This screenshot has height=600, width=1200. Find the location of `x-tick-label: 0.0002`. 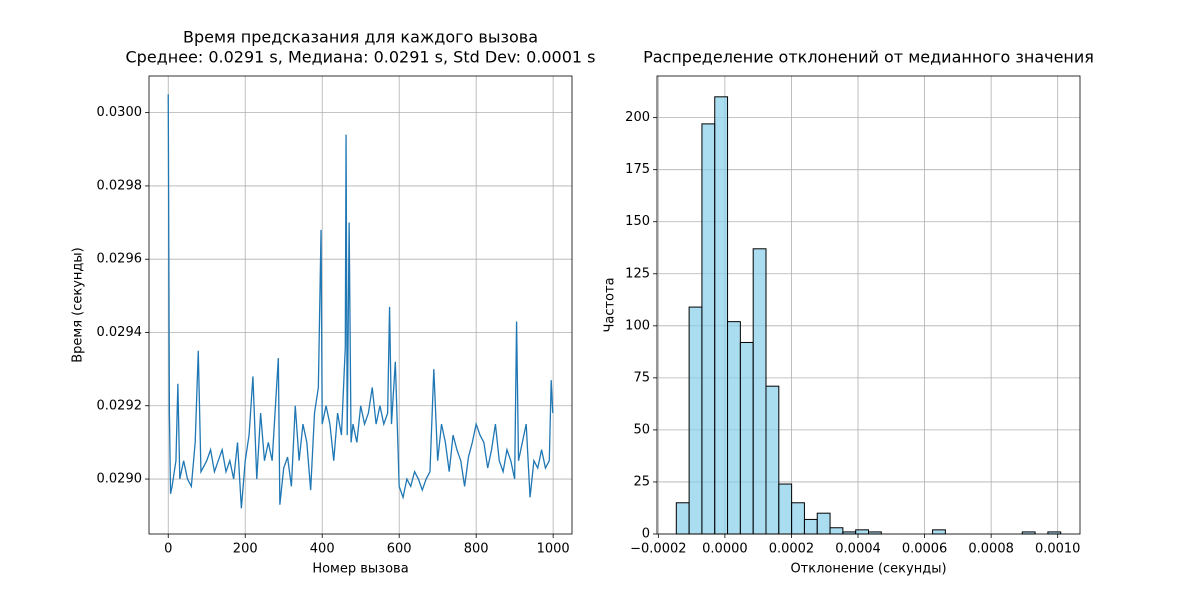

x-tick-label: 0.0002 is located at coordinates (792, 549).